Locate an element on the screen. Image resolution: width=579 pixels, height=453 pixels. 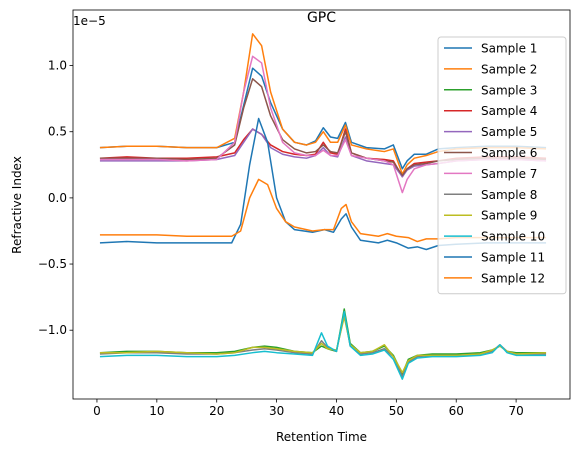
legend-label-sample-4: Sample 4 is located at coordinates (509, 111).